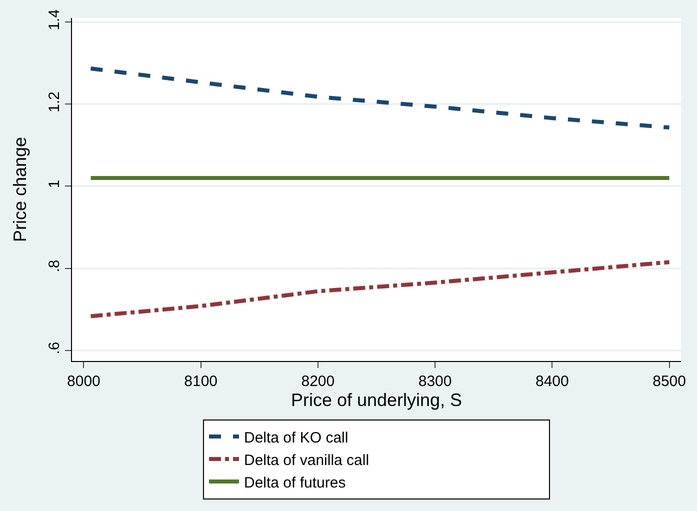 The image size is (697, 511). Describe the element at coordinates (20, 189) in the screenshot. I see `y-axis-title: Price change` at that location.